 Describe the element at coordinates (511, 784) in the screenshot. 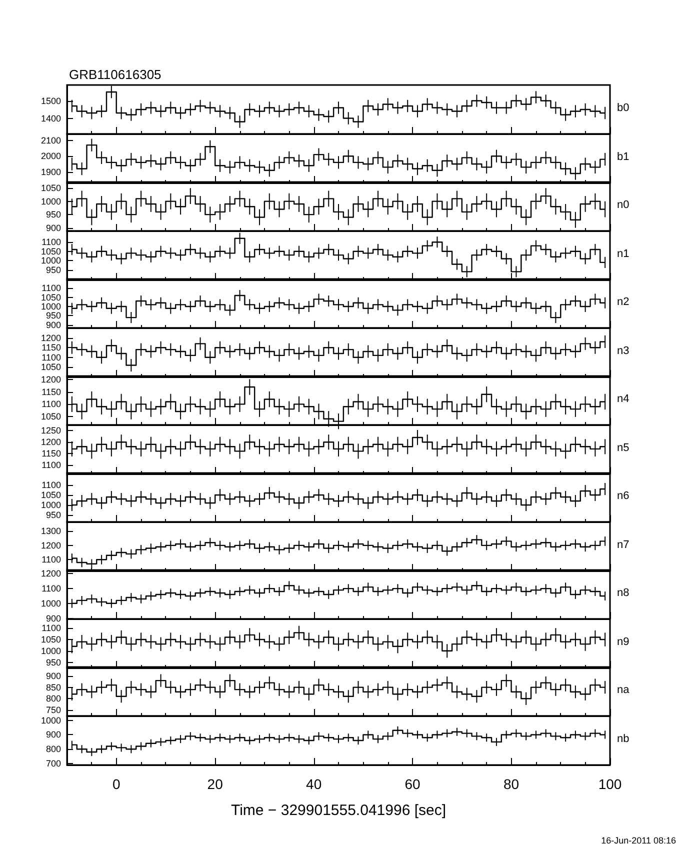

I see `x-tick-label: 80` at that location.